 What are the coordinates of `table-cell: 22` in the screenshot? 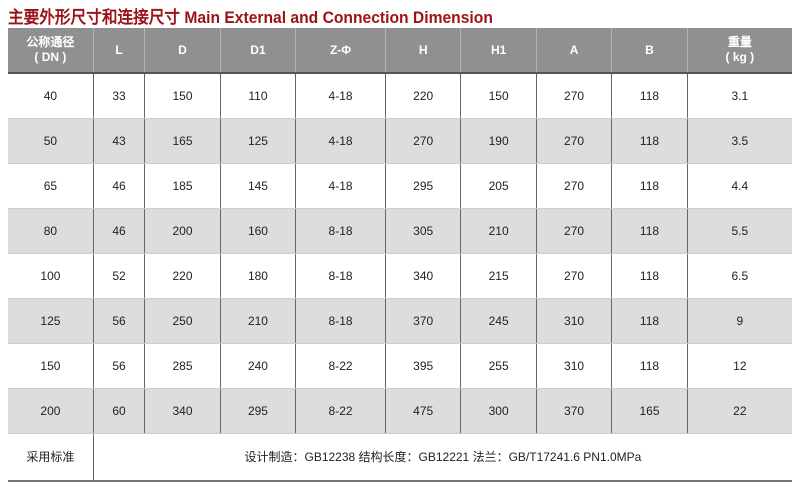 It's located at (739, 411).